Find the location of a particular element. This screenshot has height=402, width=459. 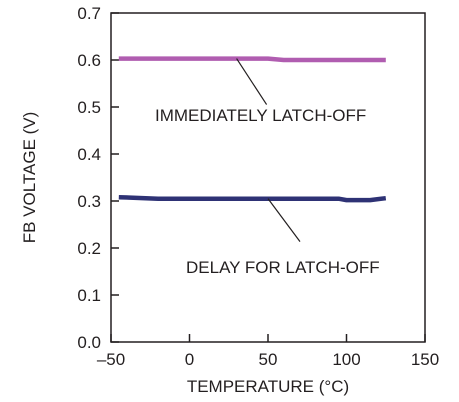

x-tick-label: 150 is located at coordinates (425, 359).